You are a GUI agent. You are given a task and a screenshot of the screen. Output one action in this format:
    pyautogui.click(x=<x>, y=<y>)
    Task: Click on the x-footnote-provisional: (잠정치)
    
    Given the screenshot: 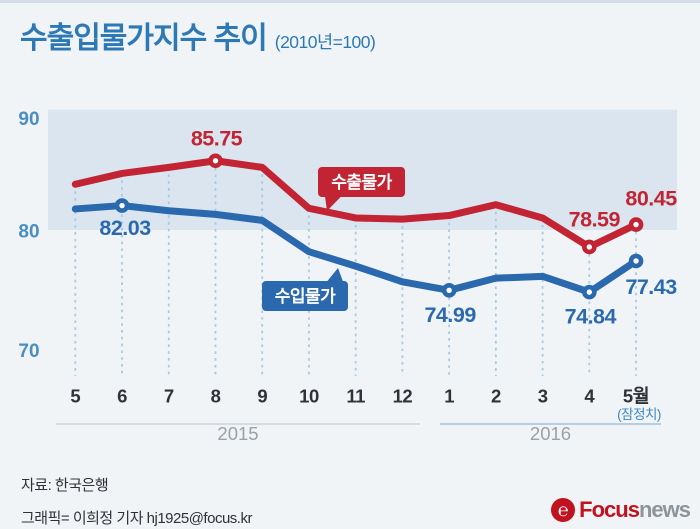 What is the action you would take?
    pyautogui.click(x=639, y=414)
    